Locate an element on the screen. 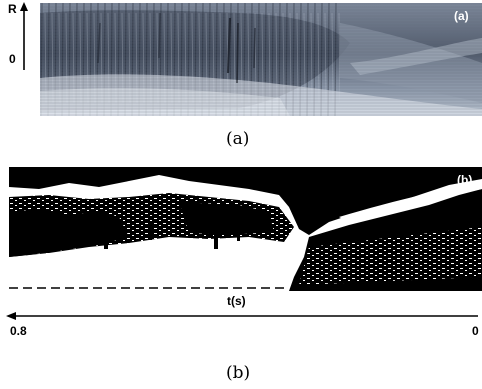 The width and height of the screenshot is (482, 389). panel-b-tag: (b) is located at coordinates (465, 180).